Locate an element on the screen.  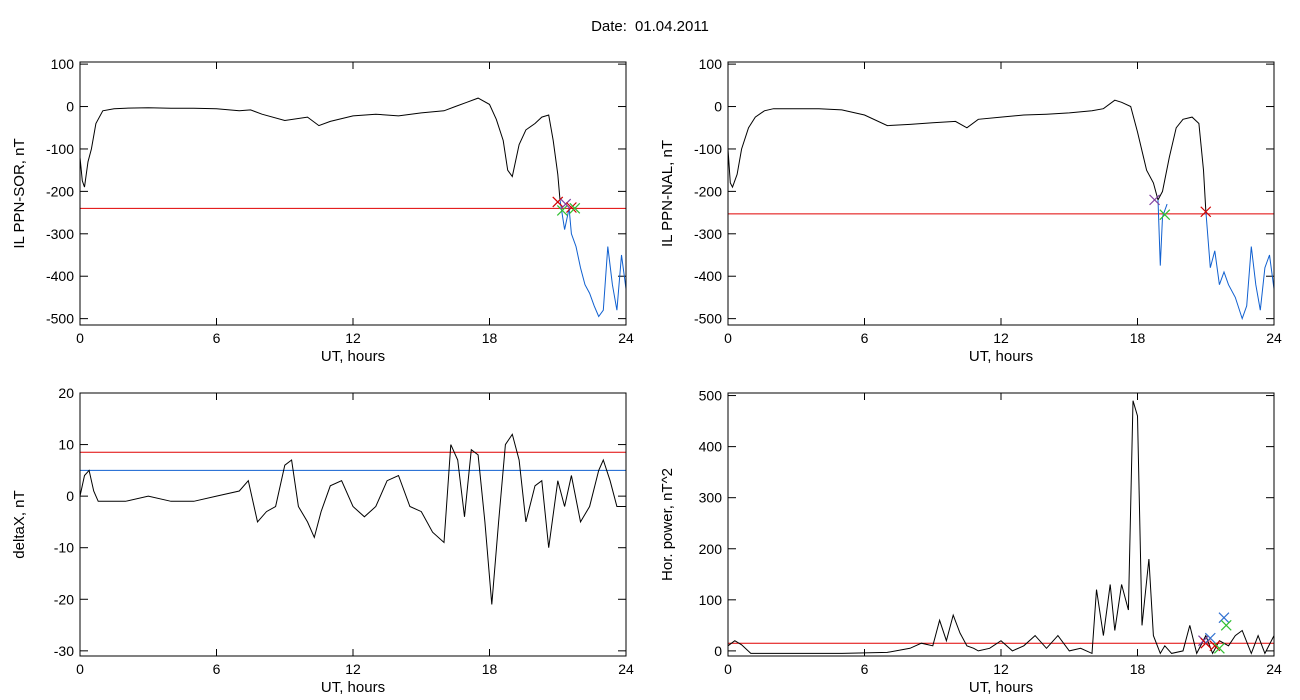
y-tick-label: -20 is located at coordinates (64, 599).